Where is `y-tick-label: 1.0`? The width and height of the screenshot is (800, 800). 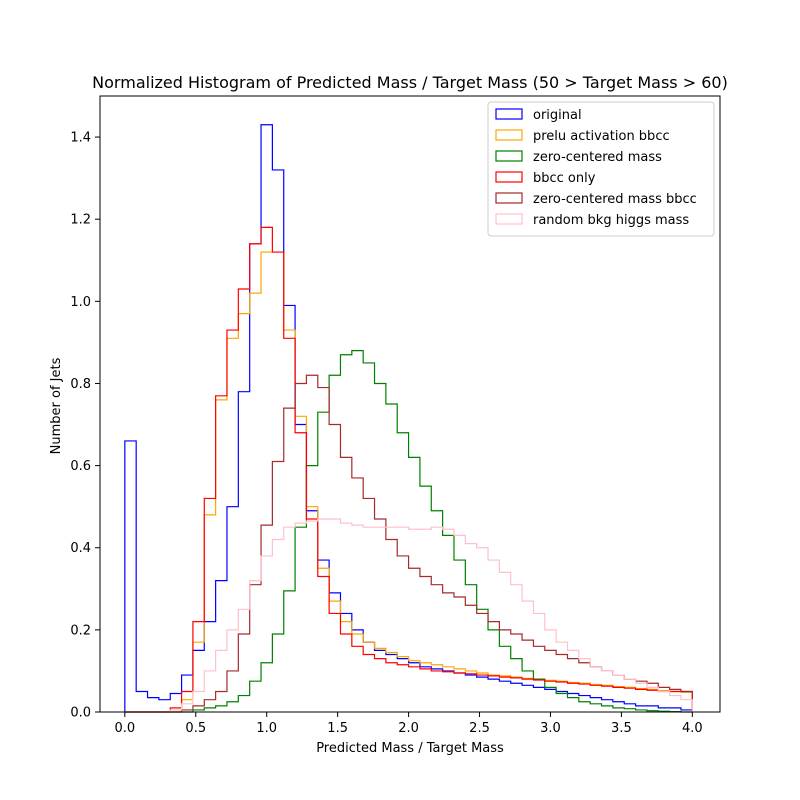
y-tick-label: 1.0 is located at coordinates (80, 302).